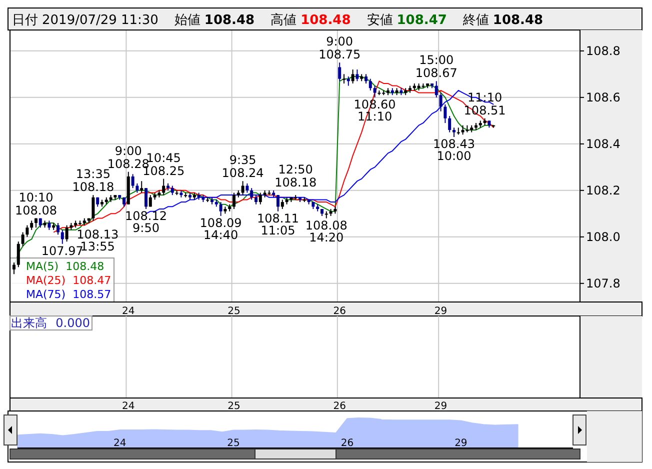 Image resolution: width=652 pixels, height=469 pixels. I want to click on category-label: 24, so click(128, 406).